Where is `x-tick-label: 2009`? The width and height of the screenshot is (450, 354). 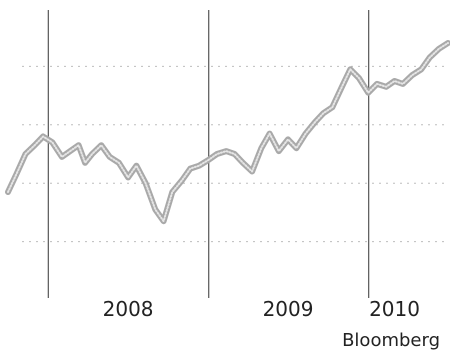 x-tick-label: 2009 is located at coordinates (288, 309).